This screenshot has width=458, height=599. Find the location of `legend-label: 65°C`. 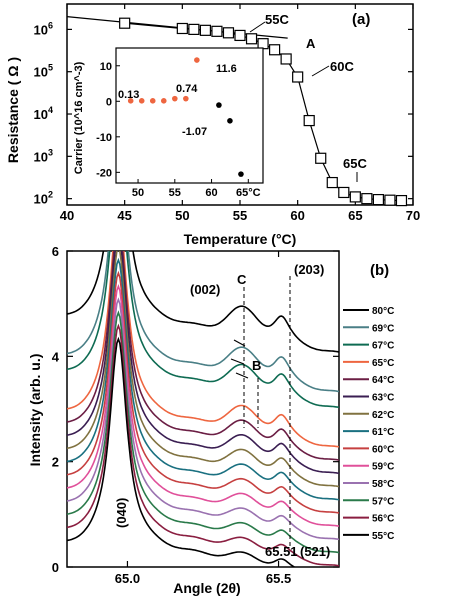

legend-label: 65°C is located at coordinates (383, 363).